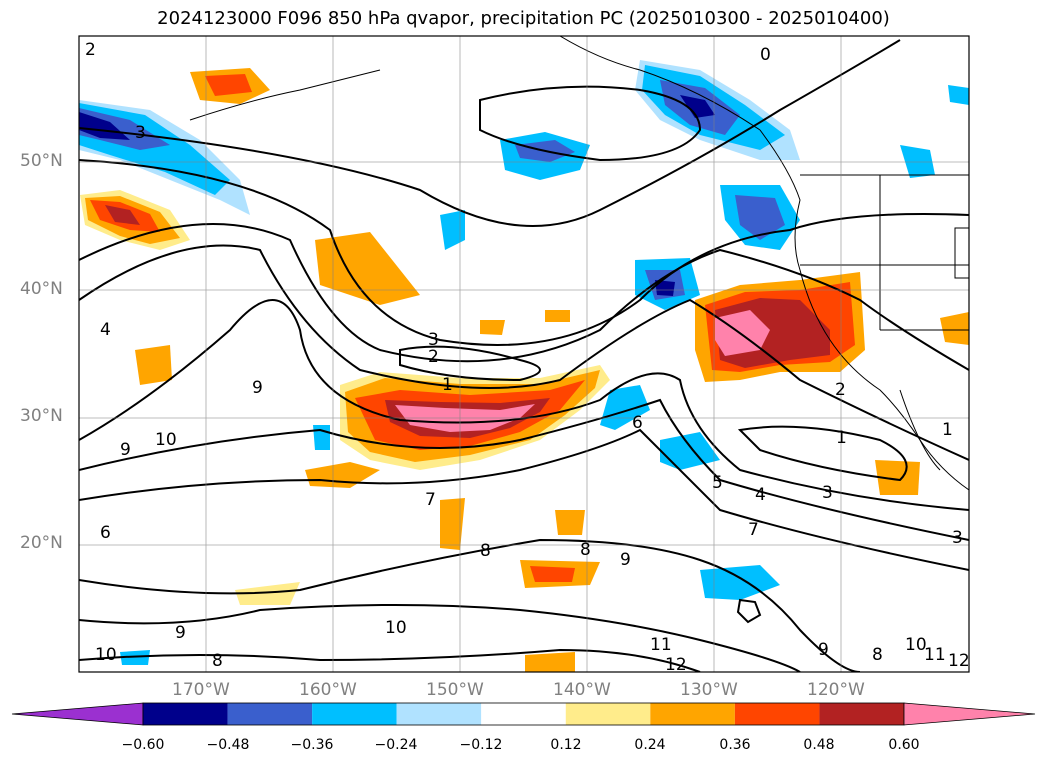 The image size is (1047, 765). I want to click on colorbar, so click(523, 714).